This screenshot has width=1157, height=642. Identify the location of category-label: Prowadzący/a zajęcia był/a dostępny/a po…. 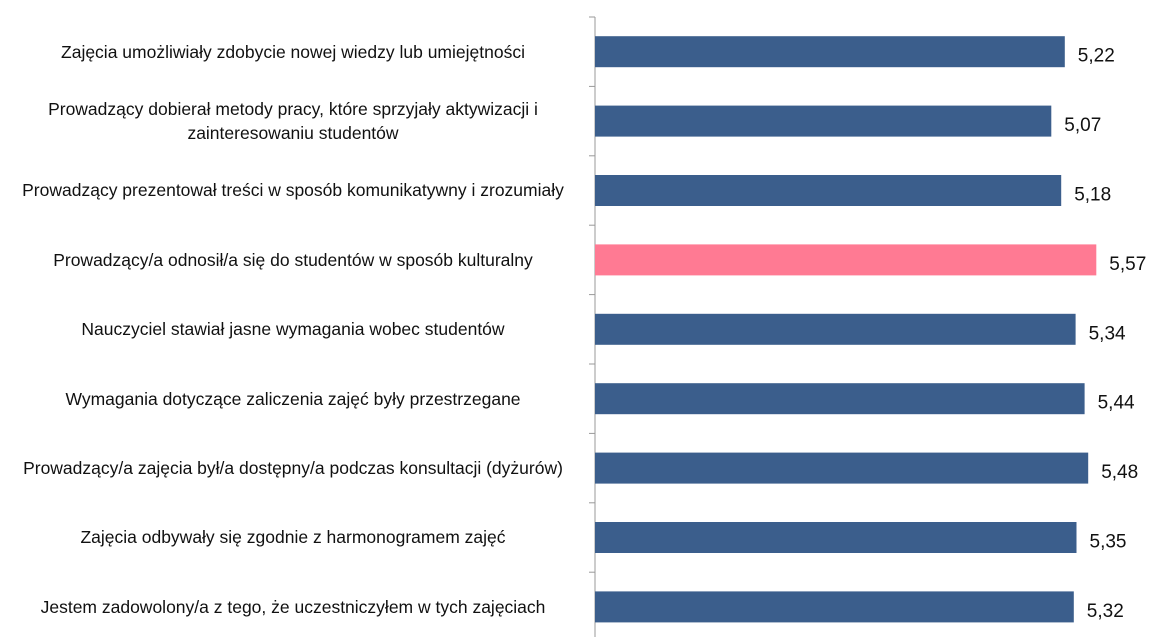
(293, 468).